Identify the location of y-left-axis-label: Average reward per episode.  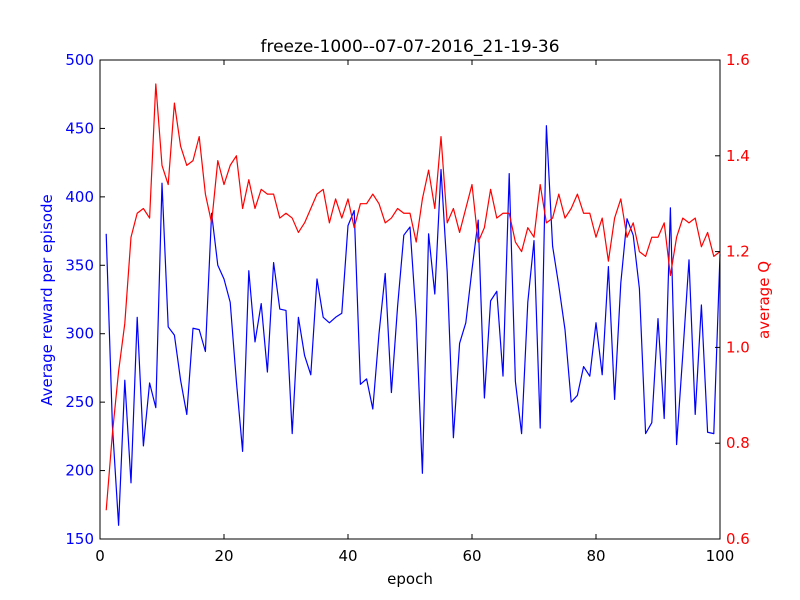
(47, 299).